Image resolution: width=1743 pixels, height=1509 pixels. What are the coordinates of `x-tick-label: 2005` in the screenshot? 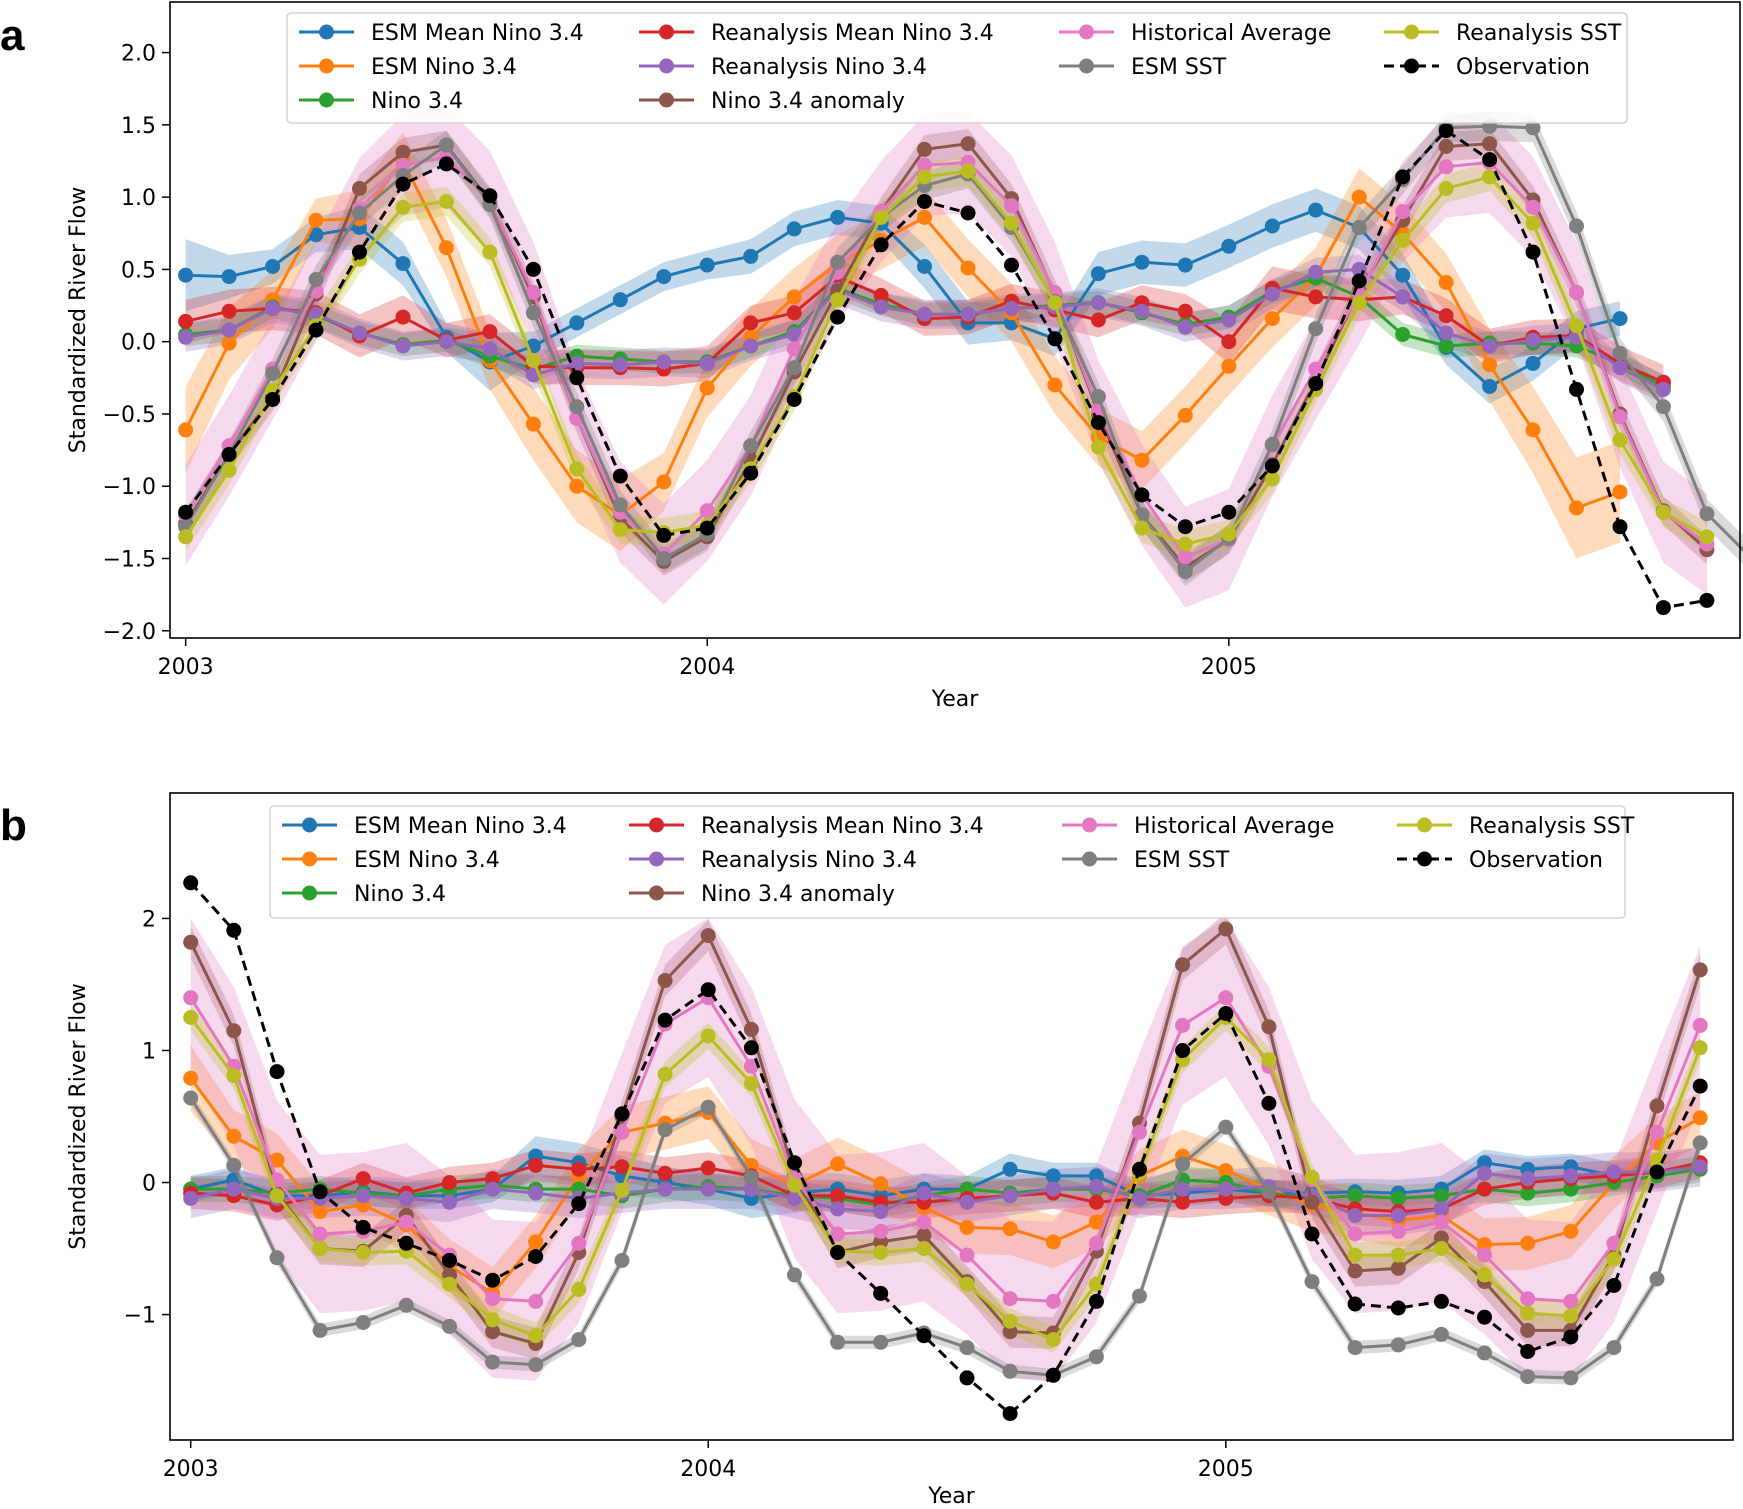 It's located at (1229, 667).